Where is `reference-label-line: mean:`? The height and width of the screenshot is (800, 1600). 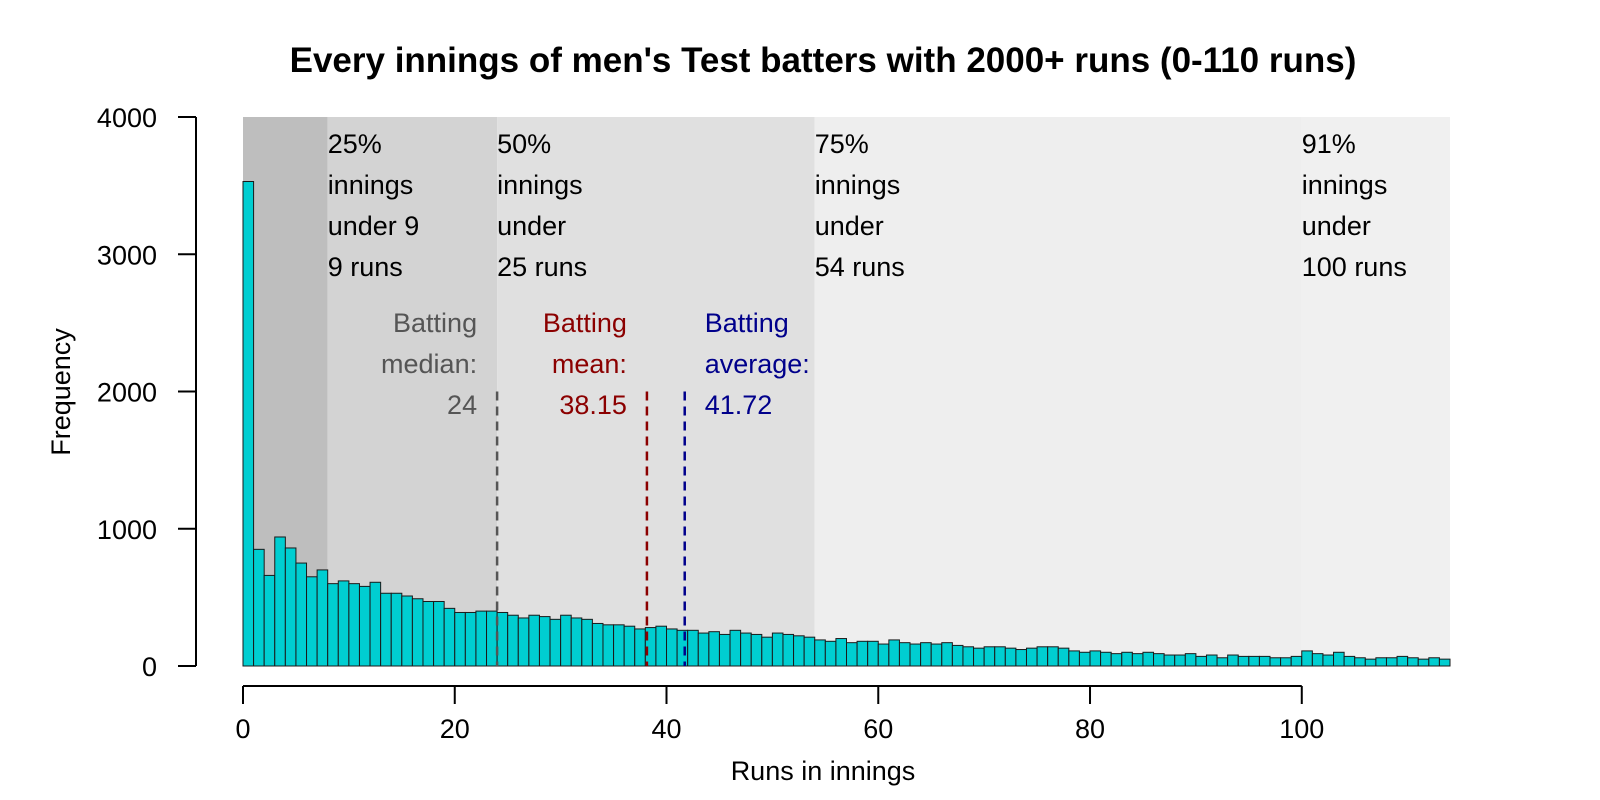
reference-label-line: mean: is located at coordinates (589, 364).